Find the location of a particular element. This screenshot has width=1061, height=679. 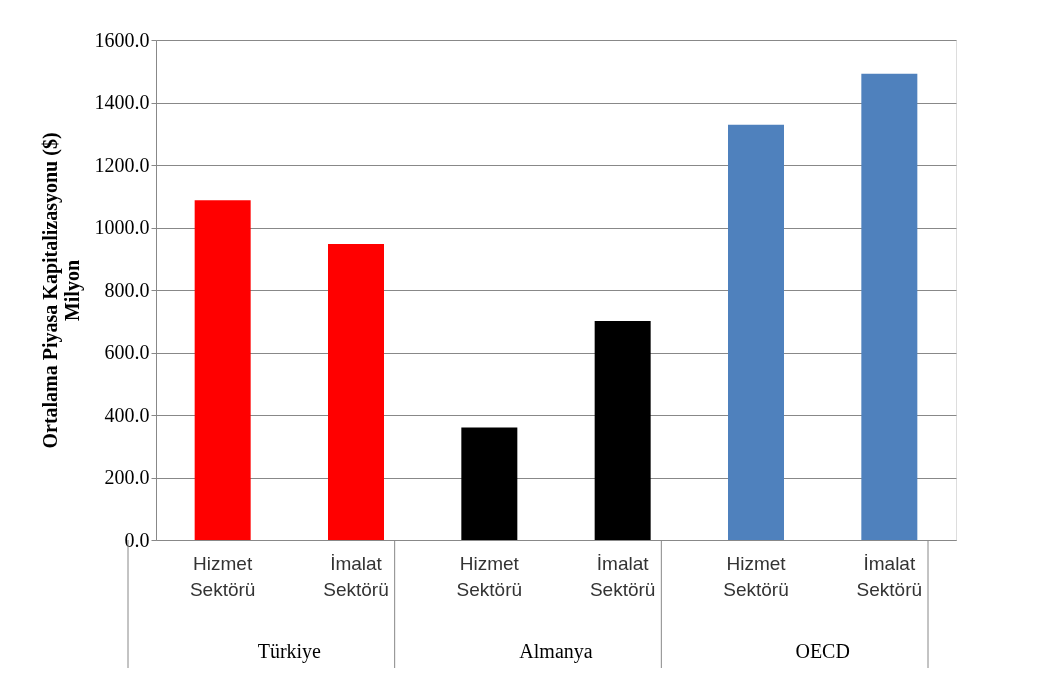

text: Ortalama Piyasa Kapitalizasyonu ($) is located at coordinates (49, 290).